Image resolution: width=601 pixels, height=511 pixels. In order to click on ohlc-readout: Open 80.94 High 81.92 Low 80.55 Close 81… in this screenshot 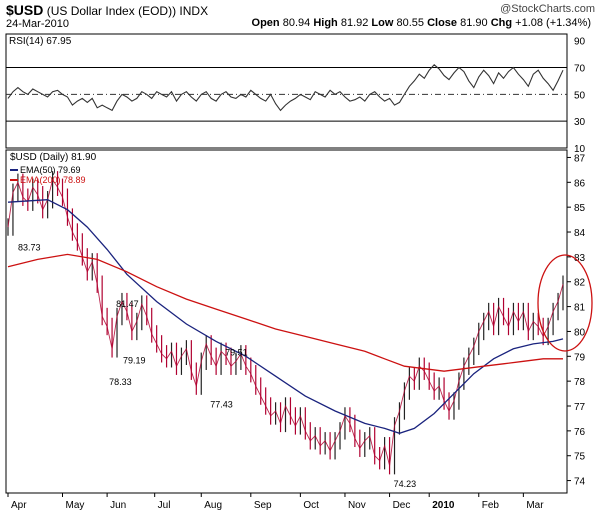, I will do `click(421, 23)`.